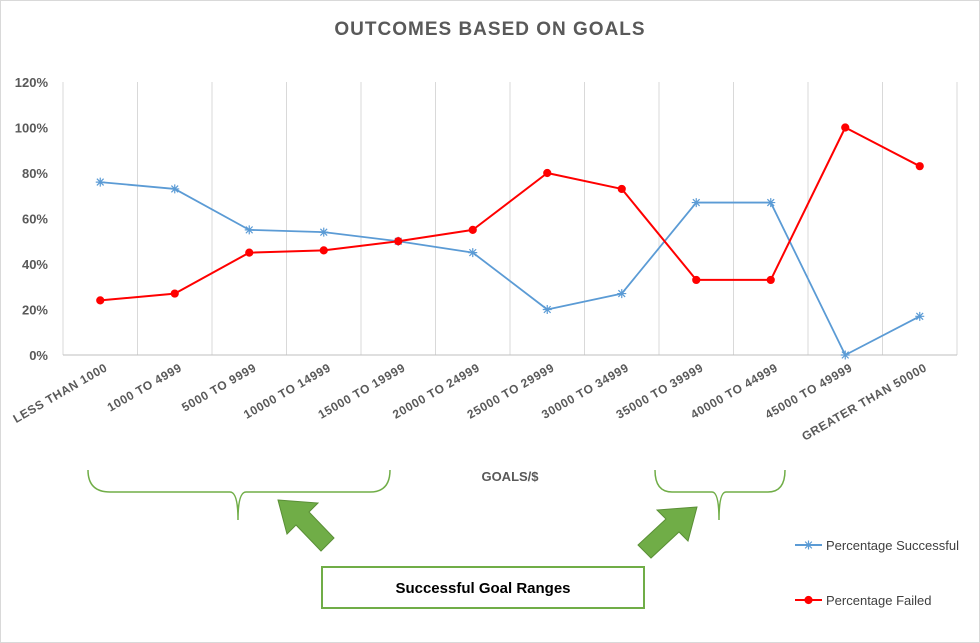 The image size is (980, 643). I want to click on arrow-left, so click(306, 525).